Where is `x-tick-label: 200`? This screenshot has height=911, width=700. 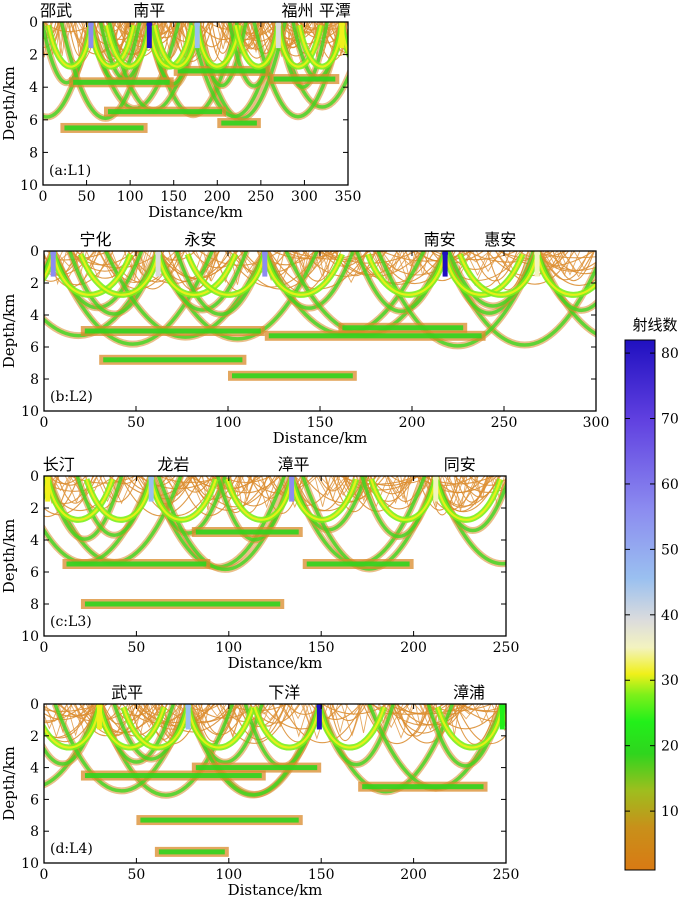 x-tick-label: 200 is located at coordinates (412, 423).